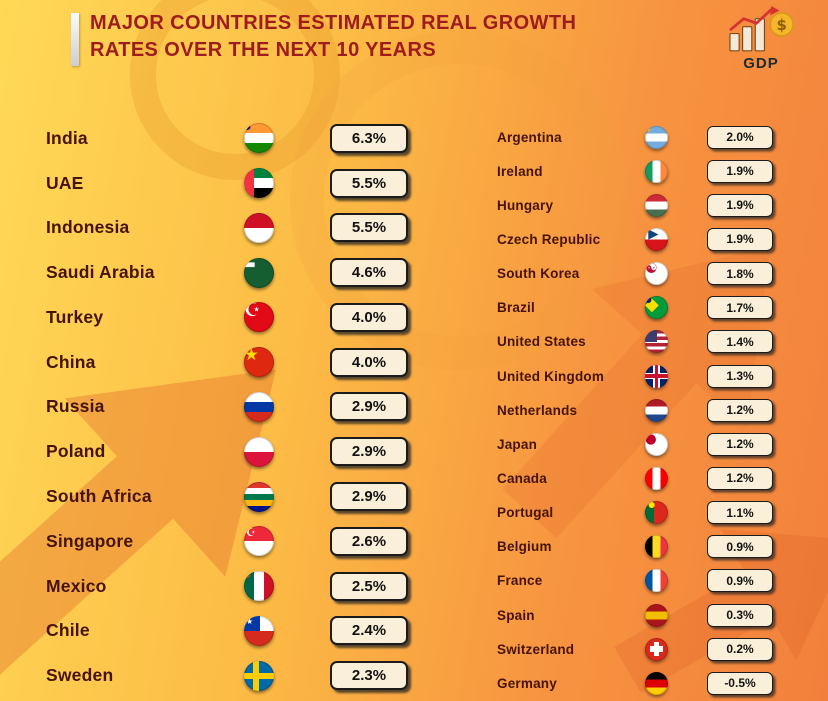  I want to click on south-africa-flag-icon, so click(259, 496).